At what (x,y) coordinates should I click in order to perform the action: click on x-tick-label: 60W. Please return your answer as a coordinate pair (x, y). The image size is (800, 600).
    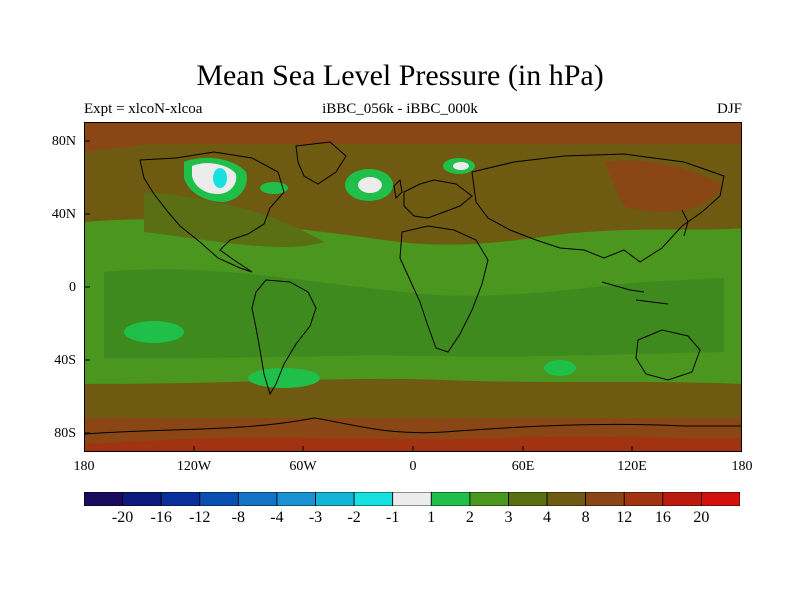
    Looking at the image, I should click on (303, 466).